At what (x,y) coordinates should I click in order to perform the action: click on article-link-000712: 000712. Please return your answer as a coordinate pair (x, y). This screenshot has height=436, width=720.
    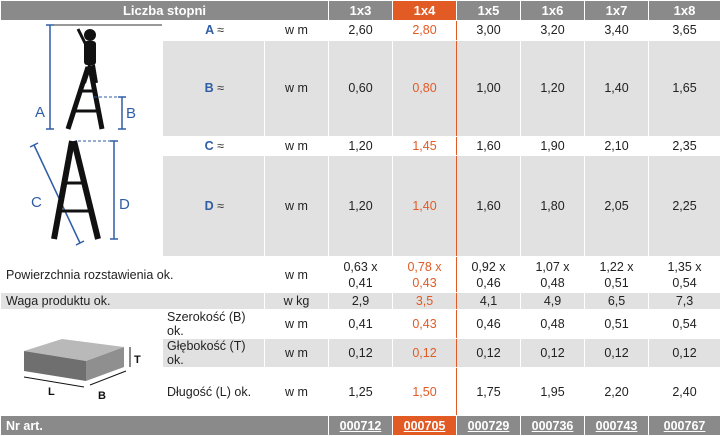
    Looking at the image, I should click on (361, 426).